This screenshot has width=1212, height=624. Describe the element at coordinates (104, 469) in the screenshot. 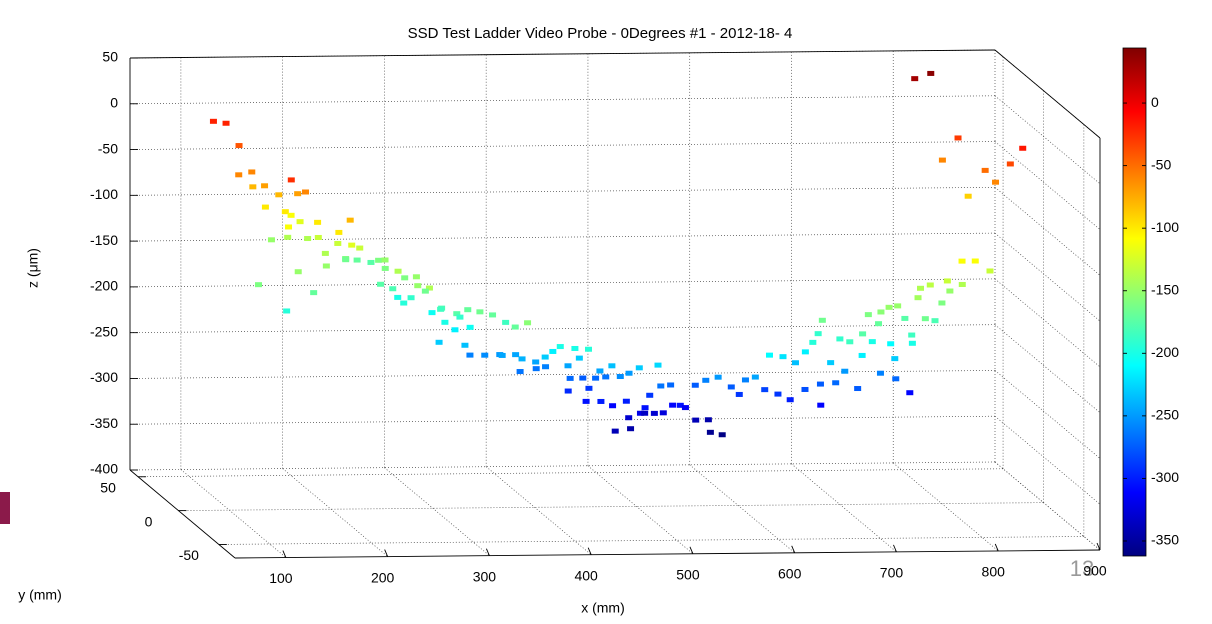

I see `z-tick-label: -400` at that location.